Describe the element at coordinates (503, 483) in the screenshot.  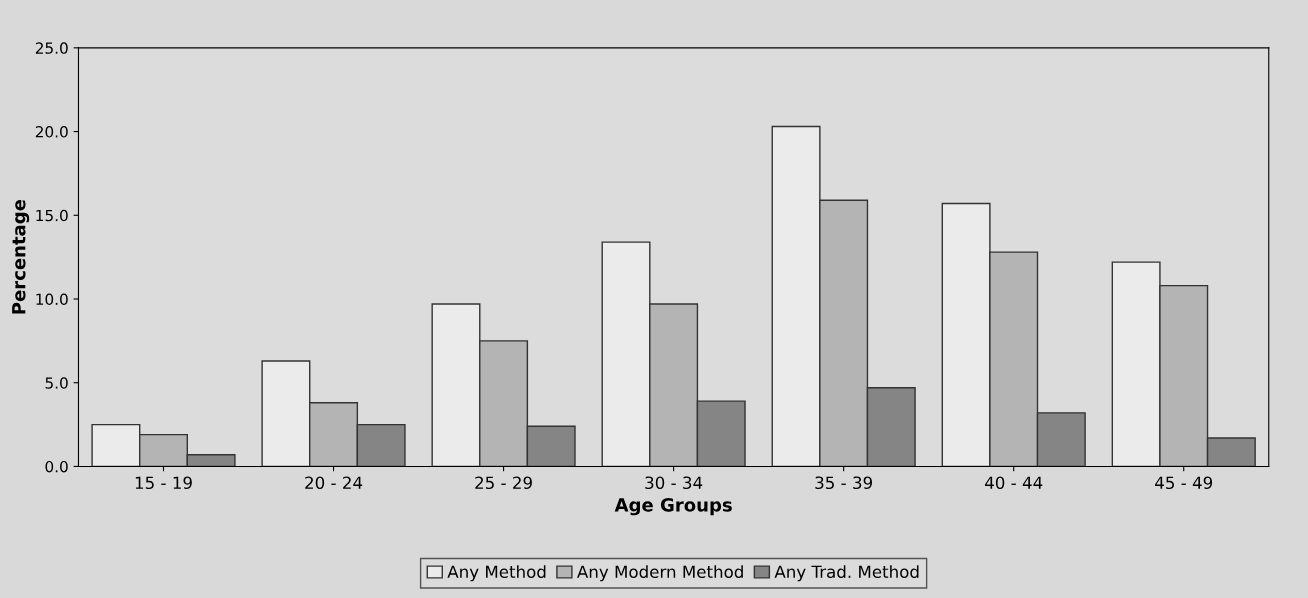
I see `x-tick-label: 25 - 29` at that location.